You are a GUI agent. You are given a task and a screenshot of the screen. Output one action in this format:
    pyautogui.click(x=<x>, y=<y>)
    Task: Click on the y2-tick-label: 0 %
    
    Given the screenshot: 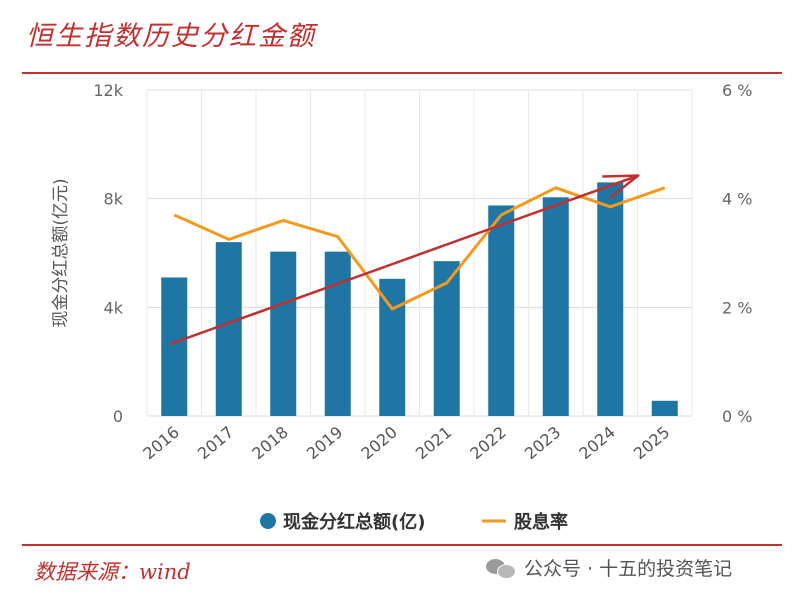 What is the action you would take?
    pyautogui.click(x=737, y=416)
    